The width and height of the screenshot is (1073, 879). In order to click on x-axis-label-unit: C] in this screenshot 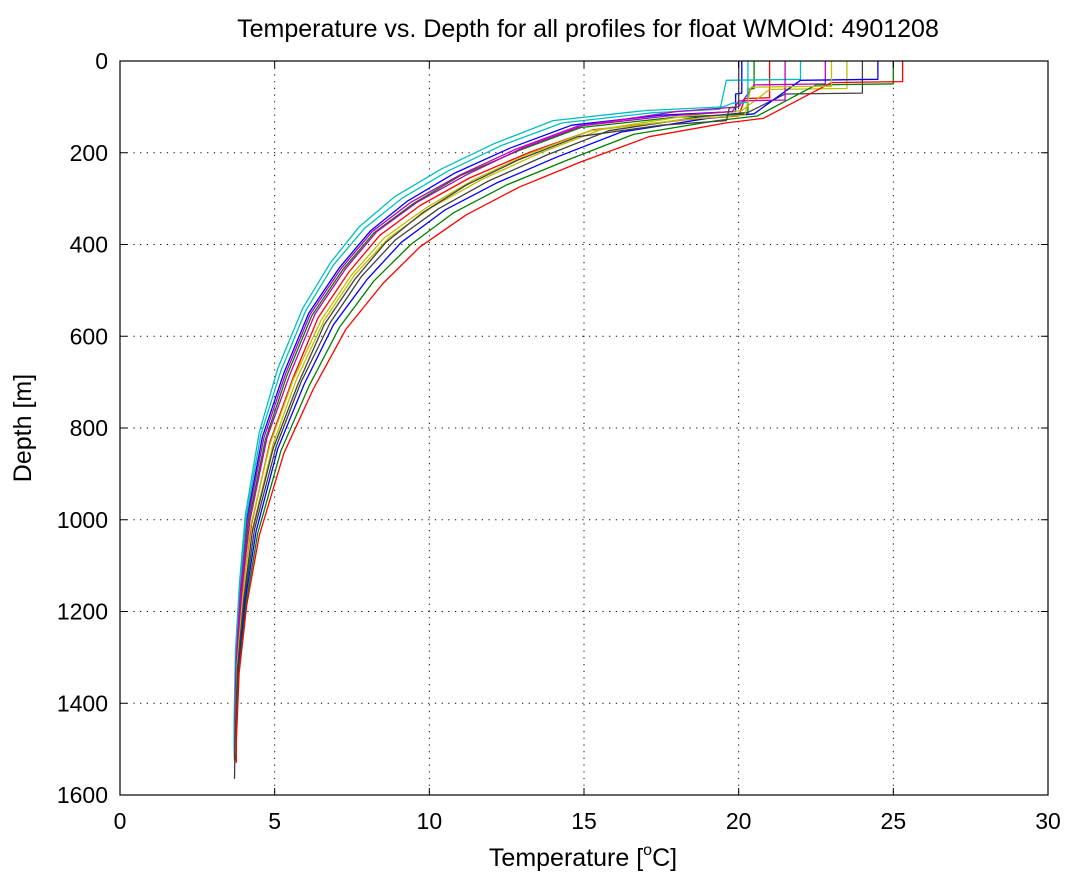, I will do `click(664, 858)`.